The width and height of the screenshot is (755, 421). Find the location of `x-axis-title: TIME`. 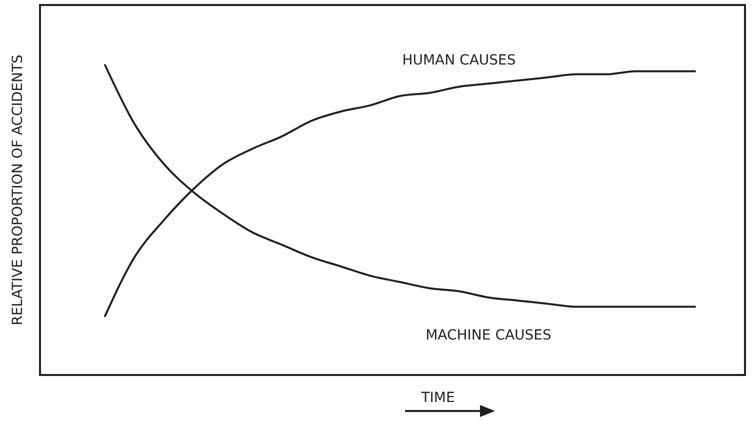

x-axis-title: TIME is located at coordinates (437, 398).